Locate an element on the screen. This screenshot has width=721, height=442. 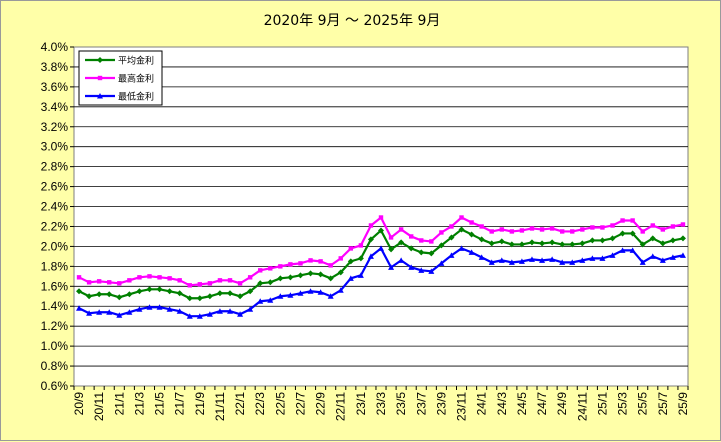
x-tick-label: 22/5 is located at coordinates (280, 404).